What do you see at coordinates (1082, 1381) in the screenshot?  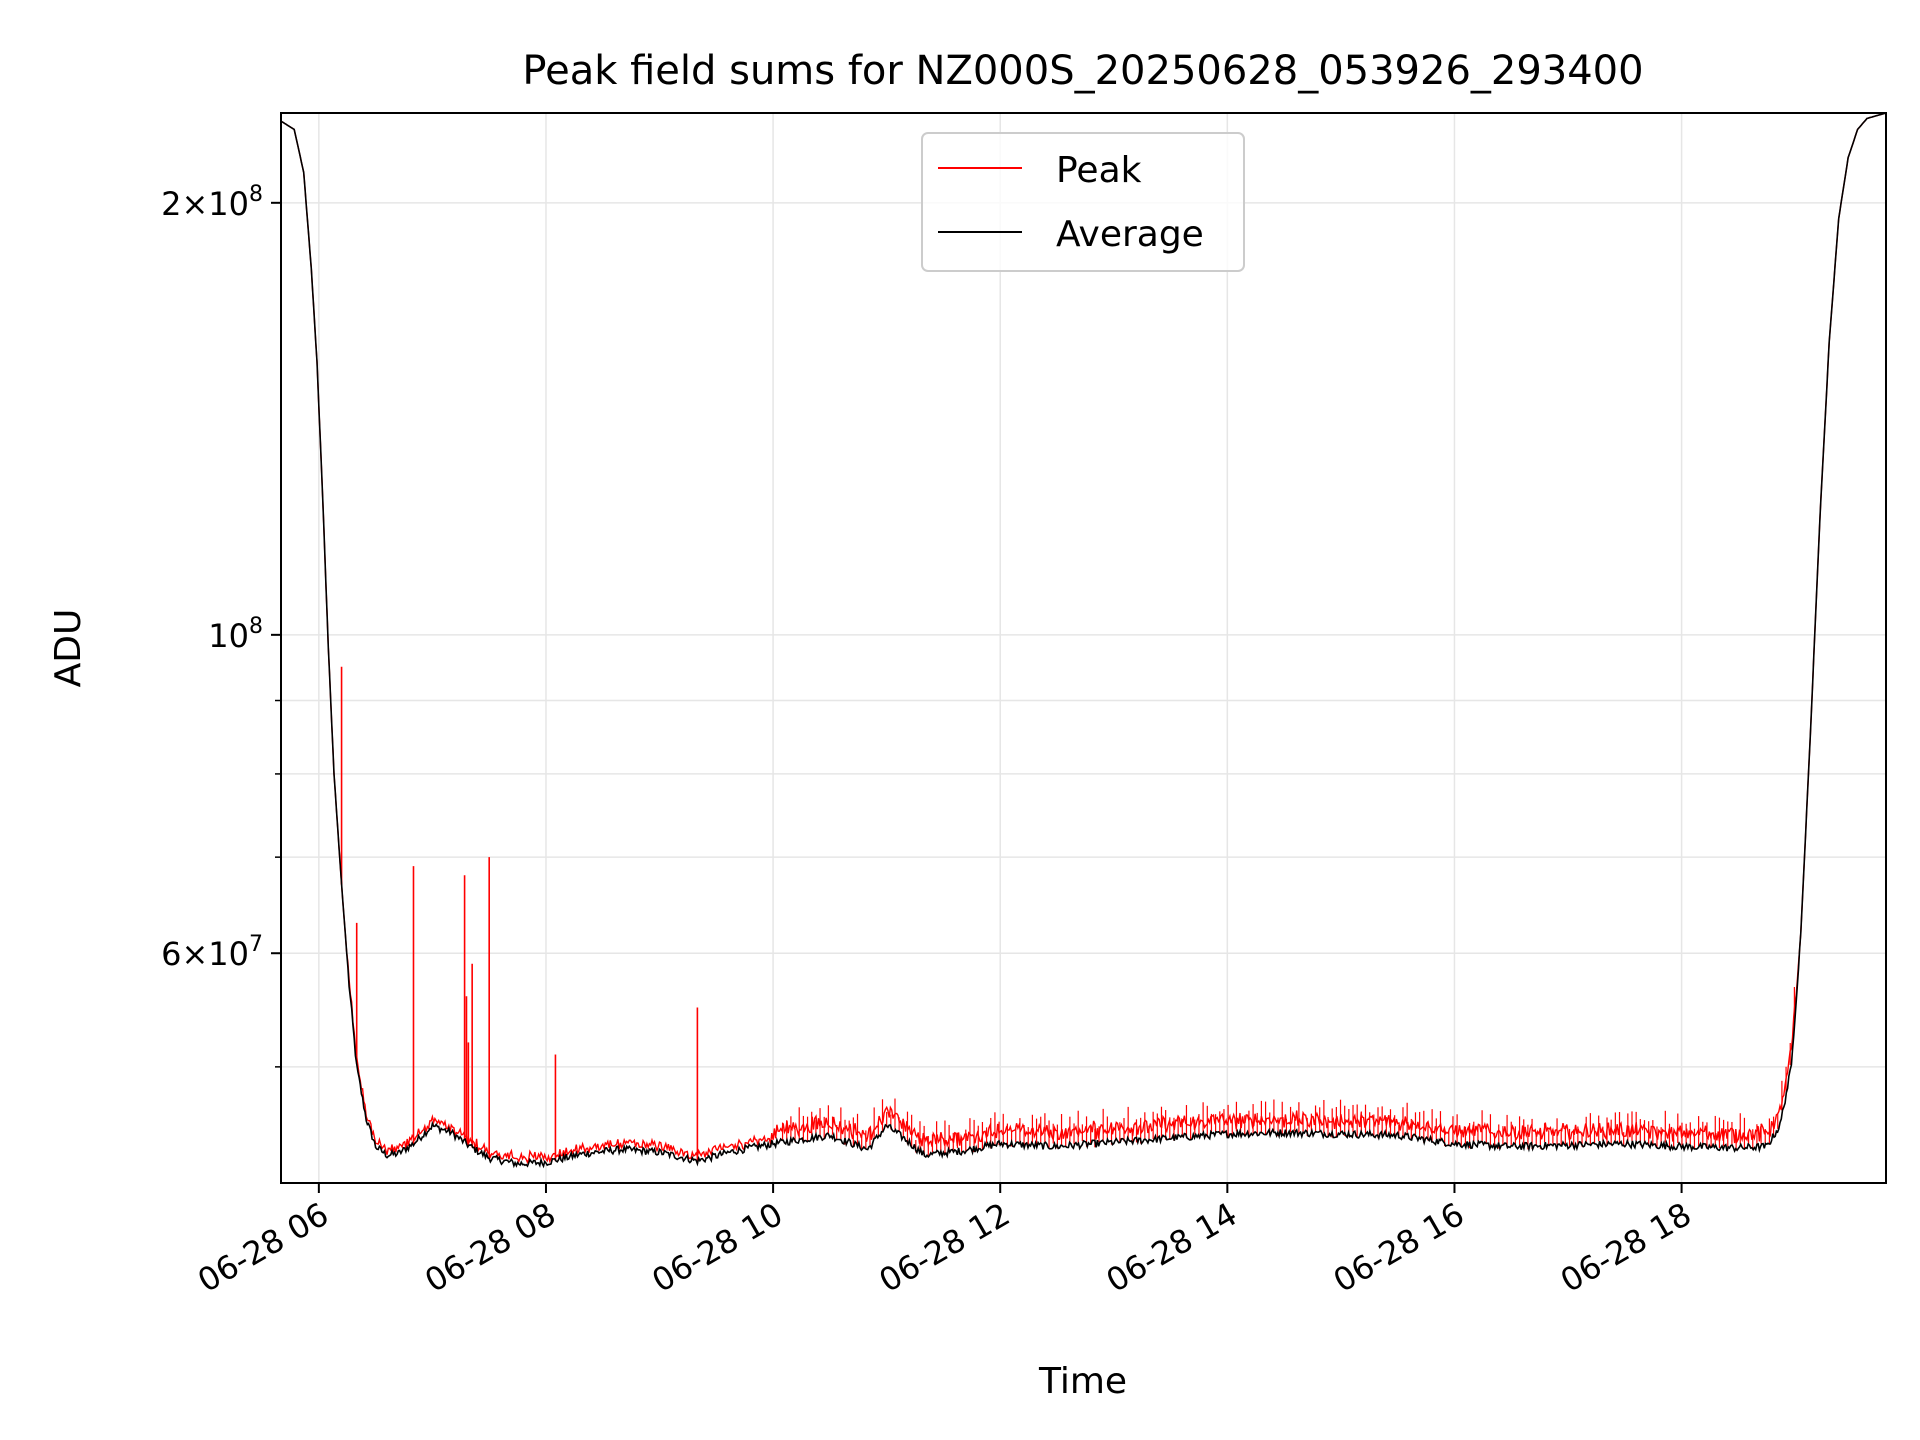 I see `x-axis-label: Time` at bounding box center [1082, 1381].